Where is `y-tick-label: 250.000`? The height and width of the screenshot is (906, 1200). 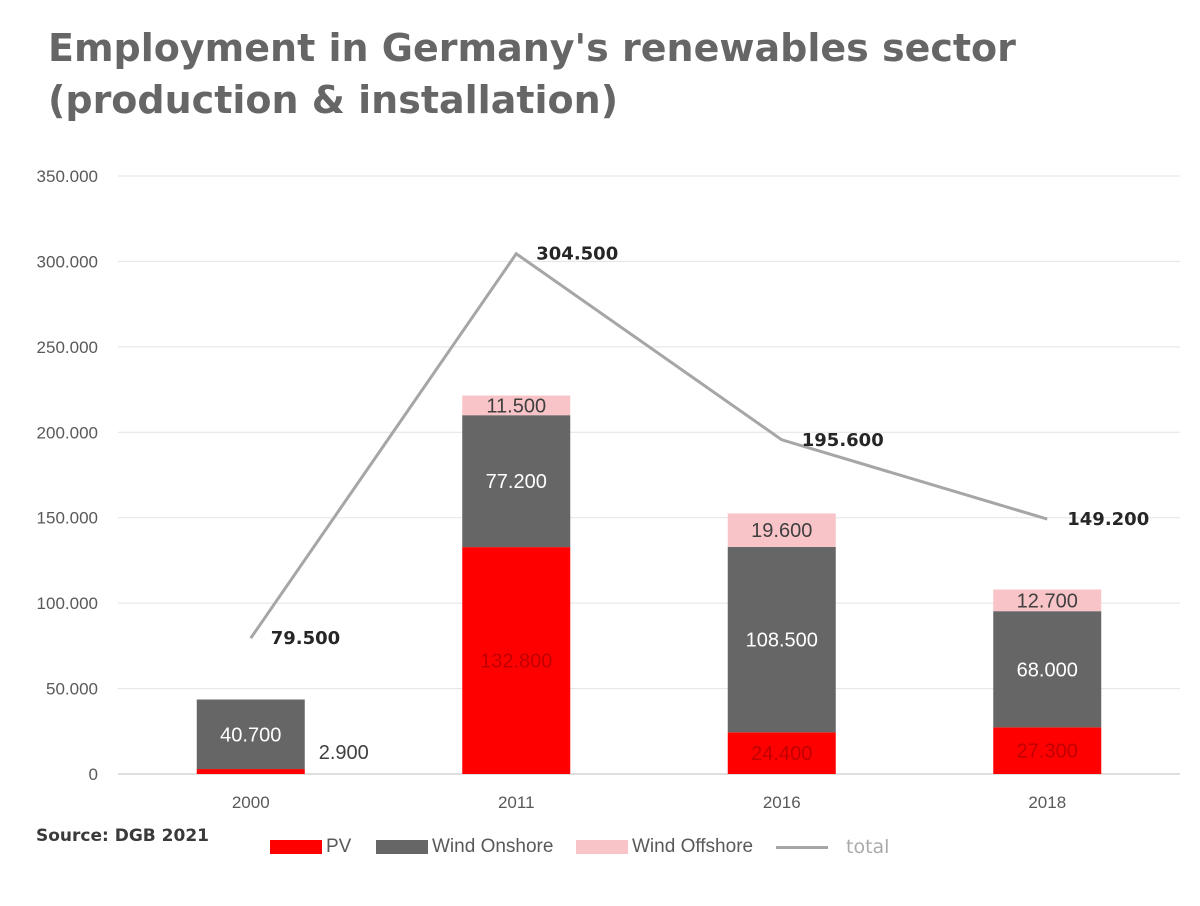
y-tick-label: 250.000 is located at coordinates (67, 347).